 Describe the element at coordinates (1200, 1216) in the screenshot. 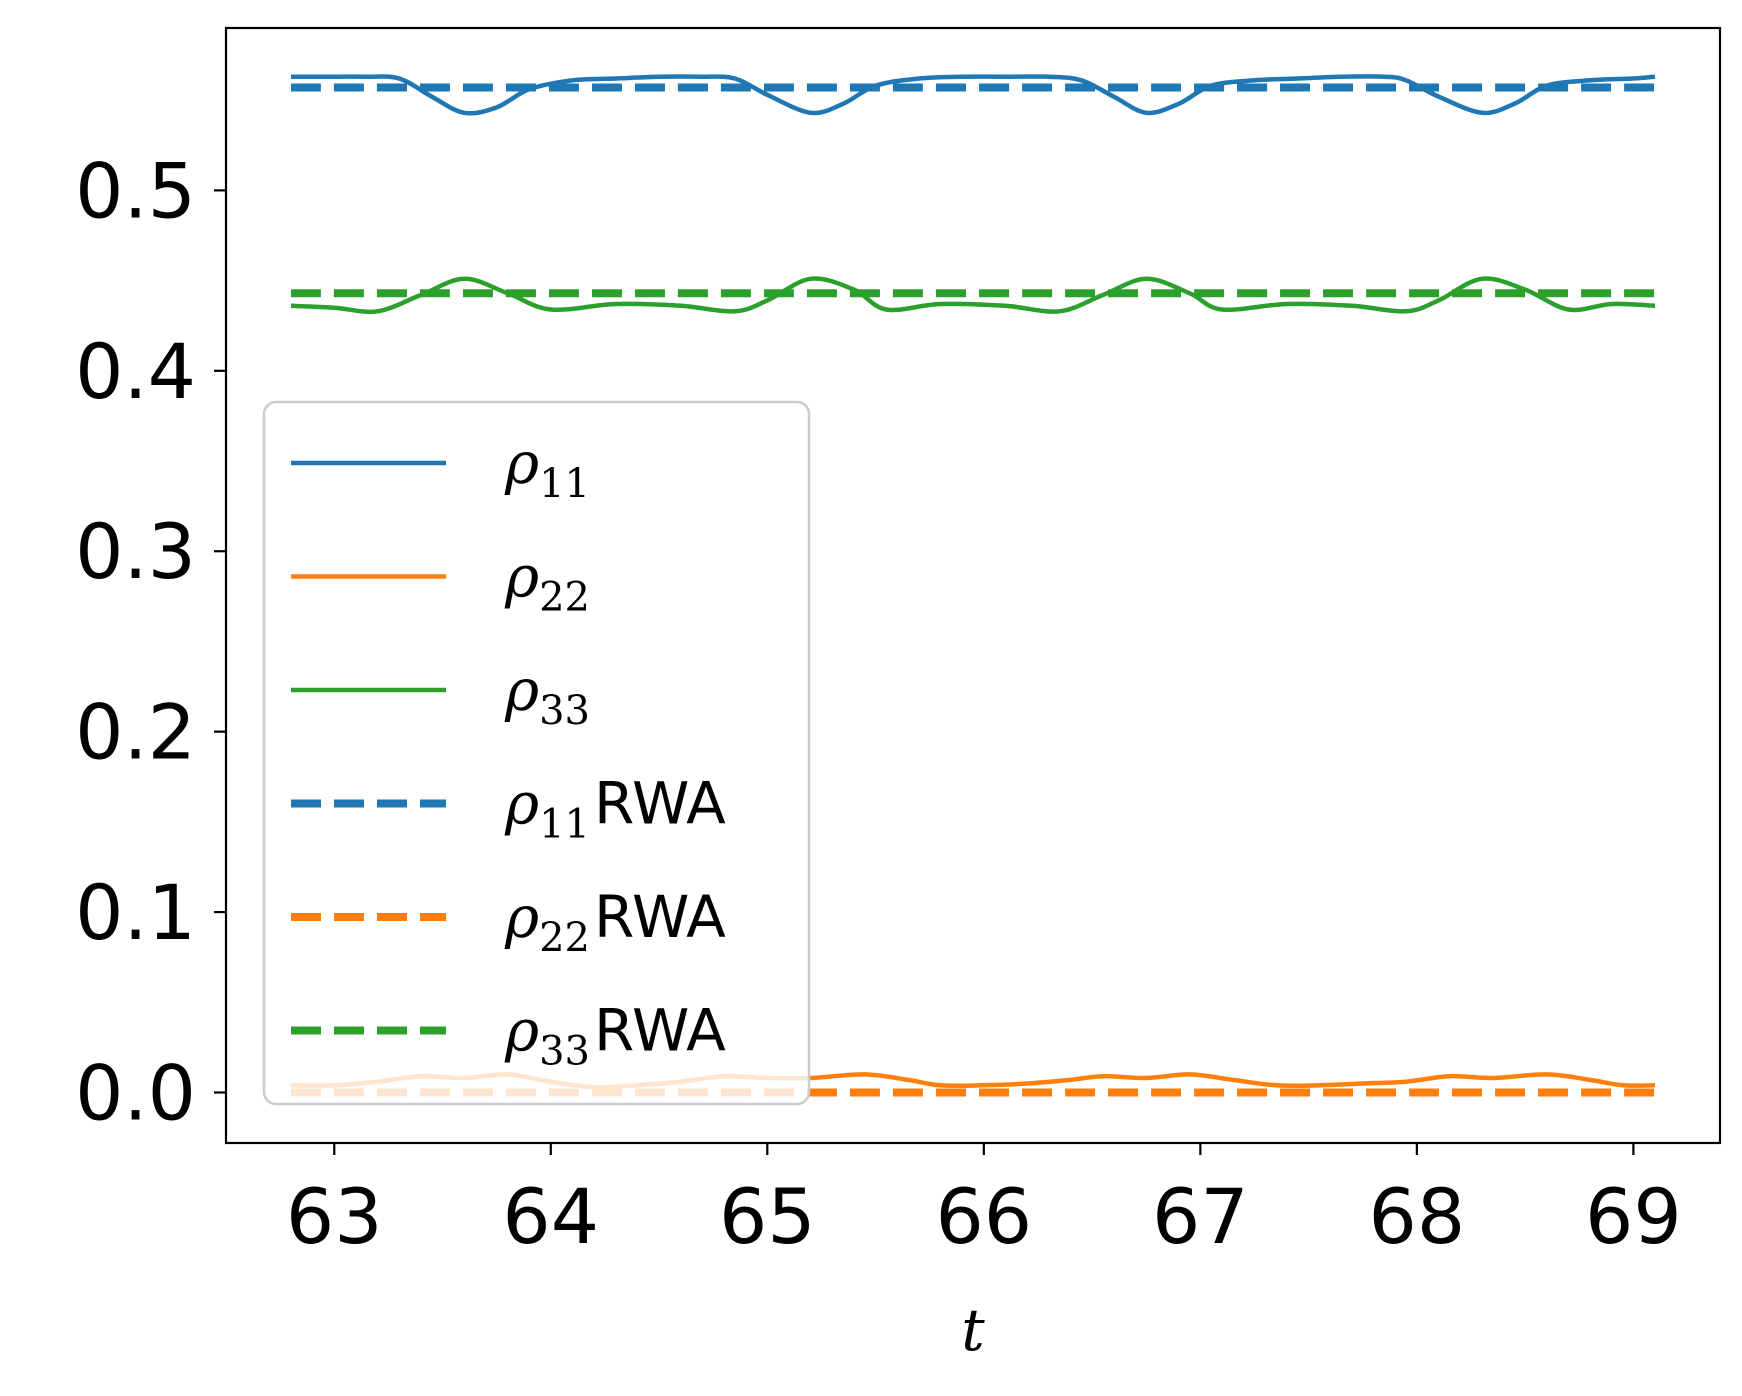

I see `x-tick-label: 67` at that location.